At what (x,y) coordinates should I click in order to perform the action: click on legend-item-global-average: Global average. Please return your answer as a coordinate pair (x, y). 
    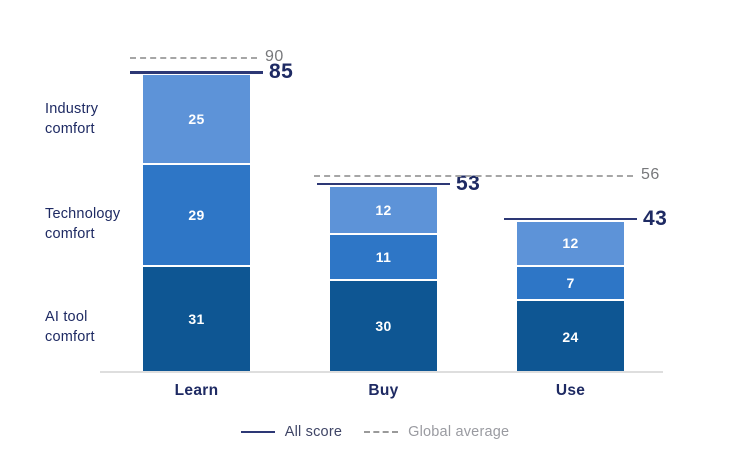
    Looking at the image, I should click on (436, 432).